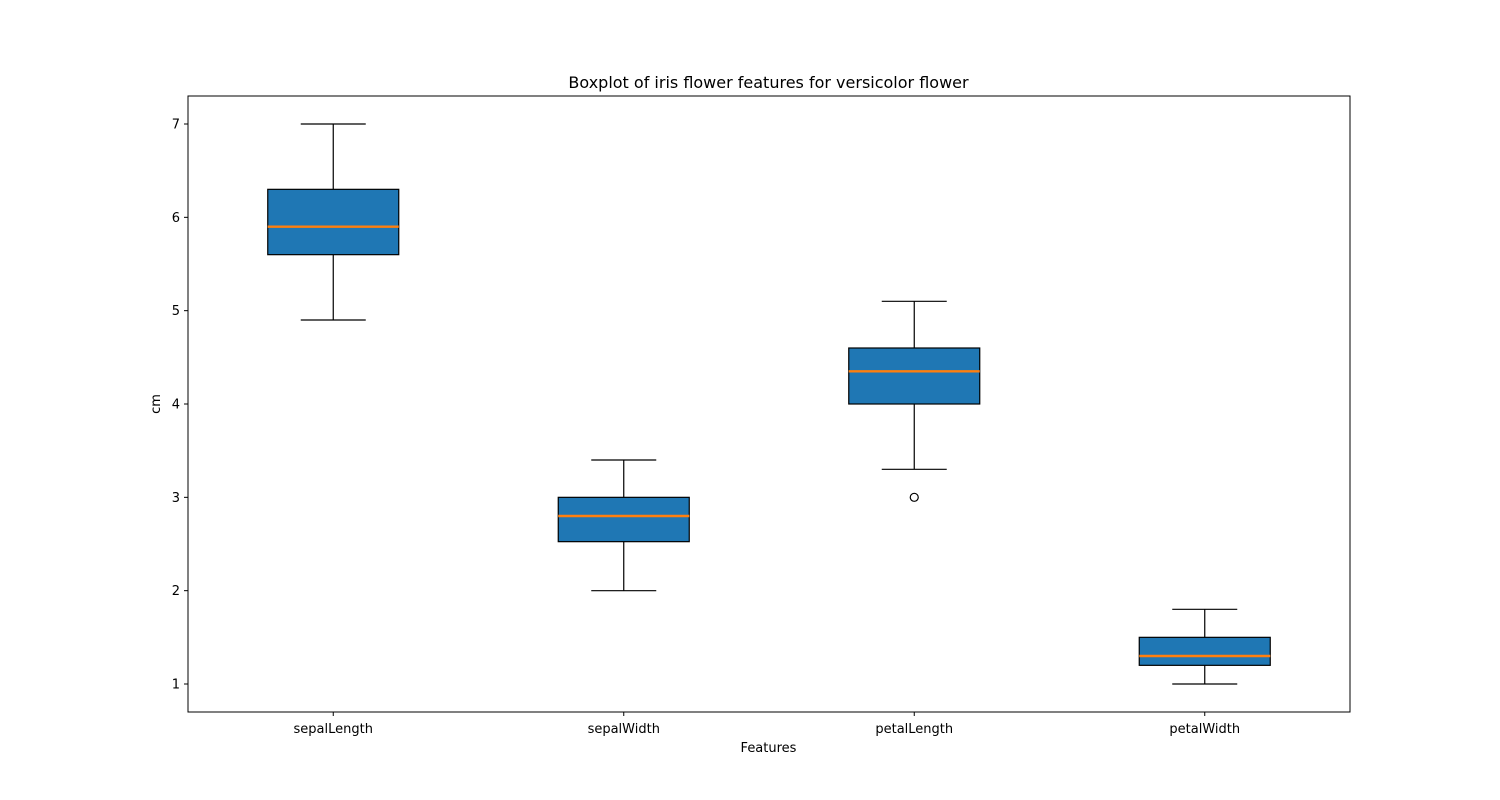 The image size is (1500, 800). I want to click on box-group-sepalWidth, so click(623, 525).